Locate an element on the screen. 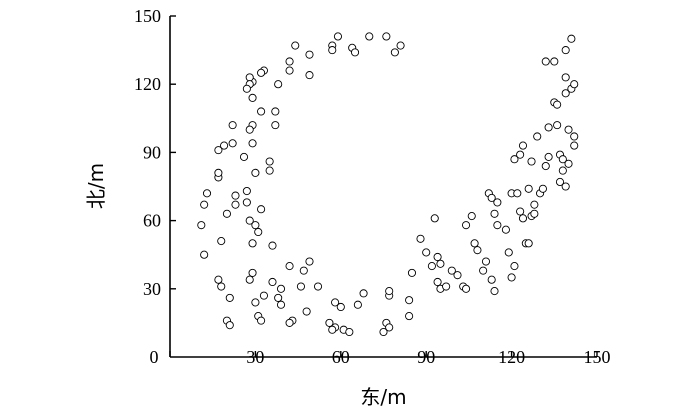 The image size is (700, 412). y-tick-label: 60 is located at coordinates (152, 221).